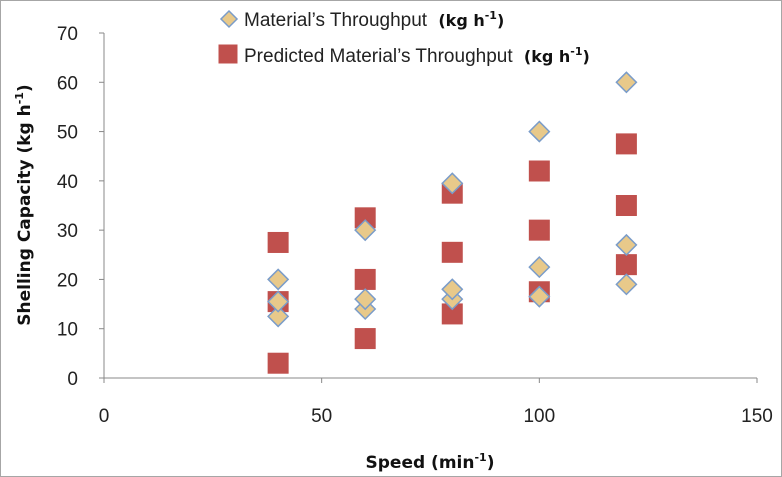  What do you see at coordinates (19, 98) in the screenshot?
I see `y-axis-title-sup: -1` at bounding box center [19, 98].